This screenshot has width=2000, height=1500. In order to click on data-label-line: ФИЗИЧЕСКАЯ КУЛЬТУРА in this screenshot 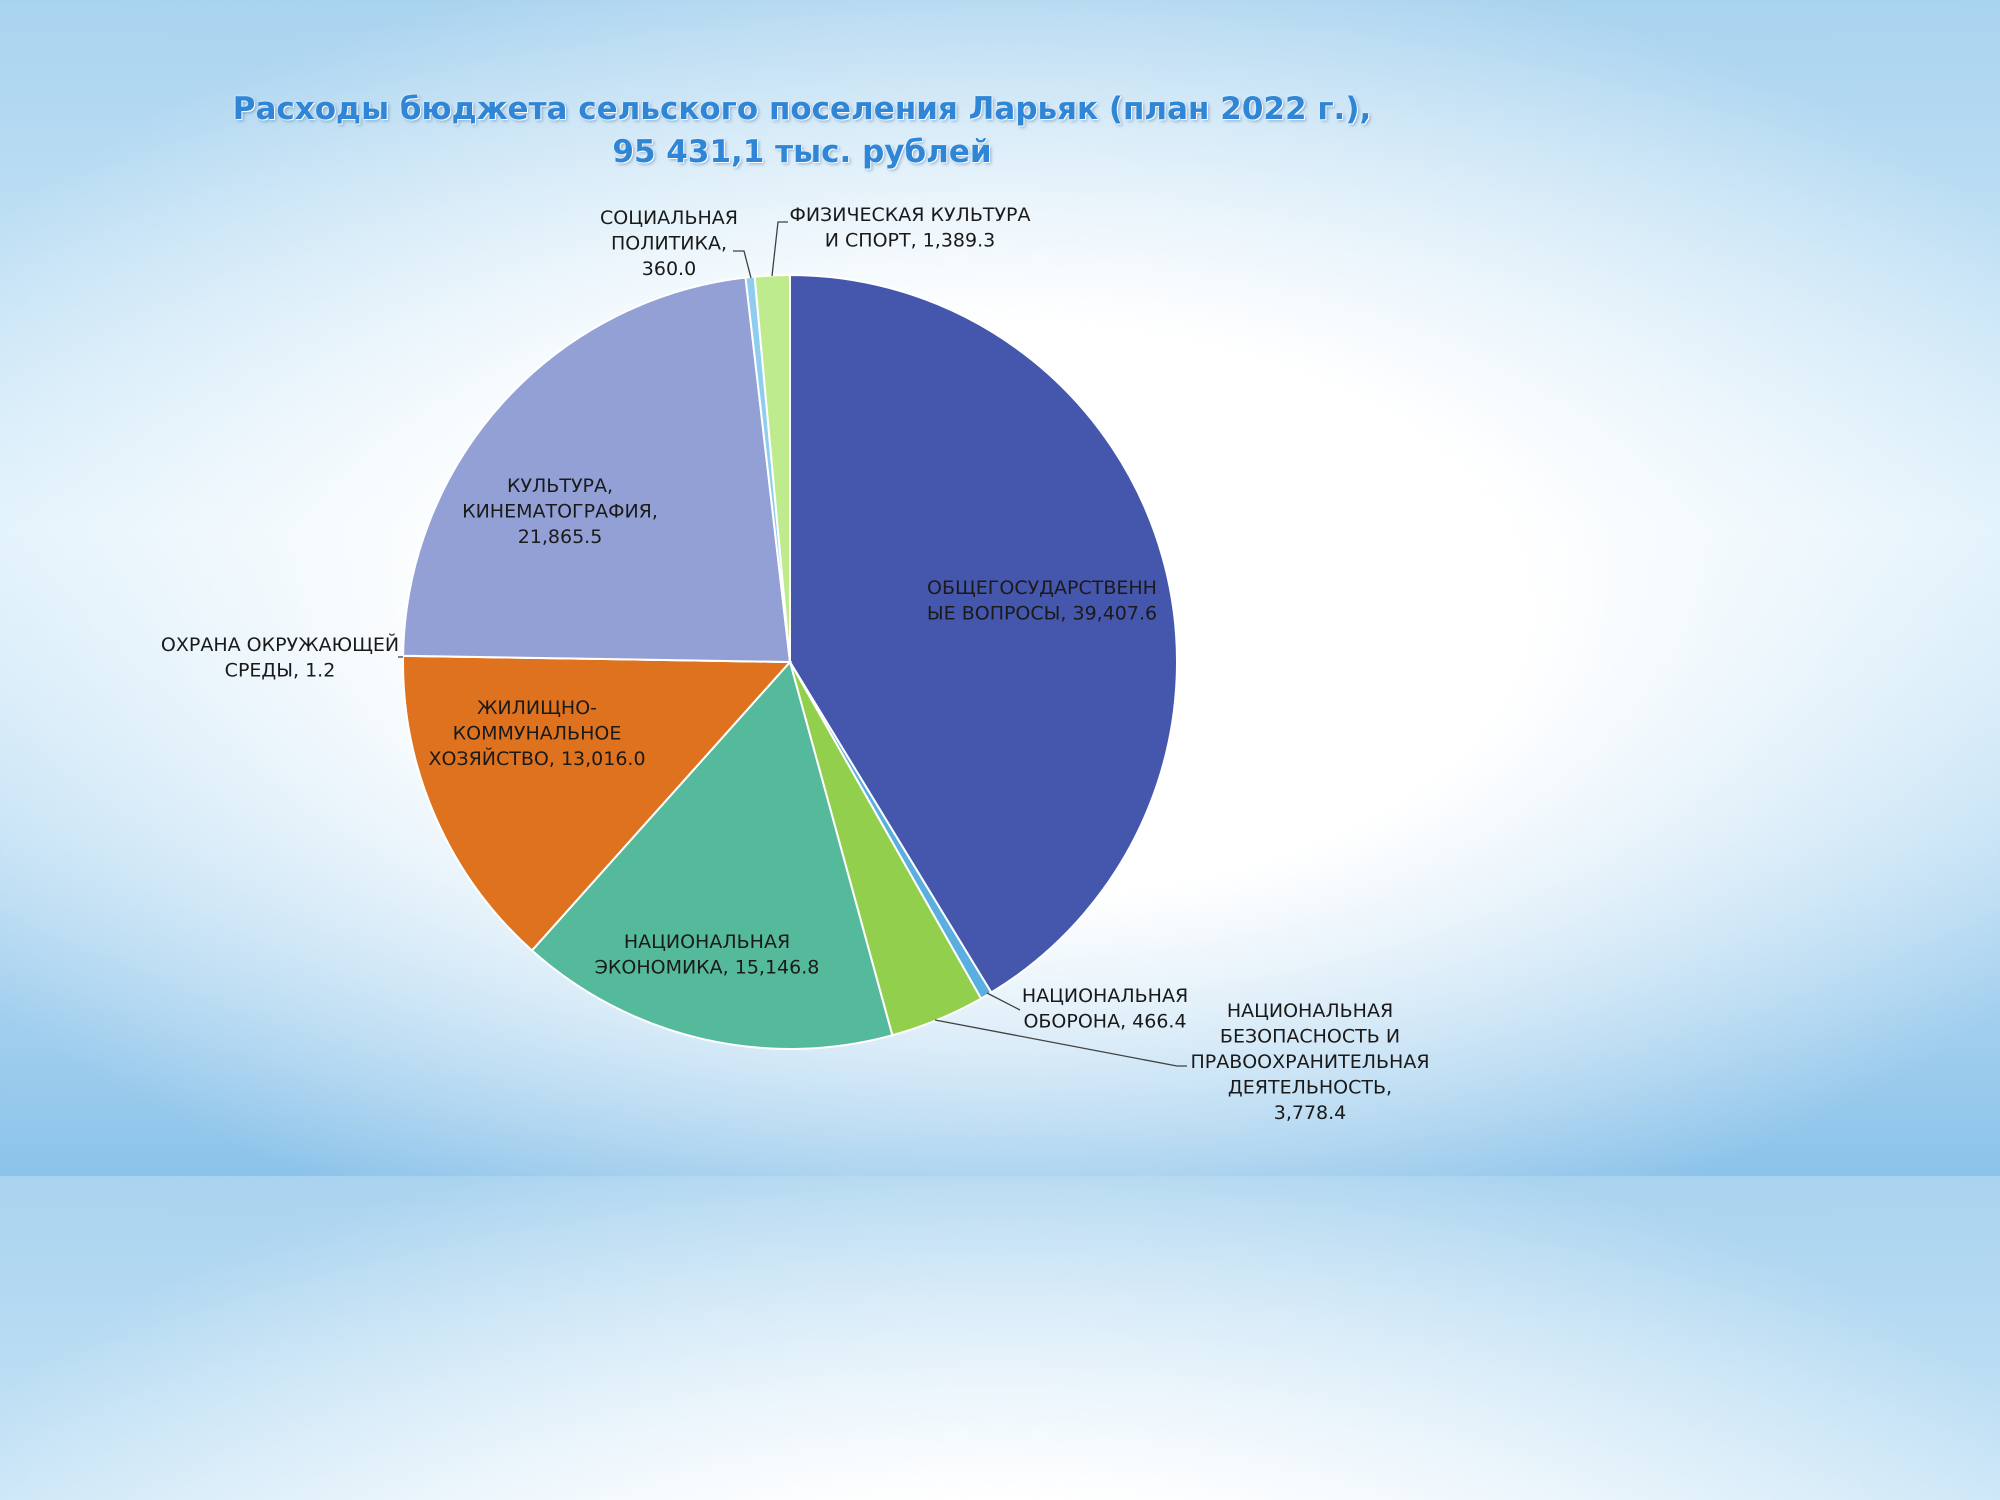, I will do `click(909, 215)`.